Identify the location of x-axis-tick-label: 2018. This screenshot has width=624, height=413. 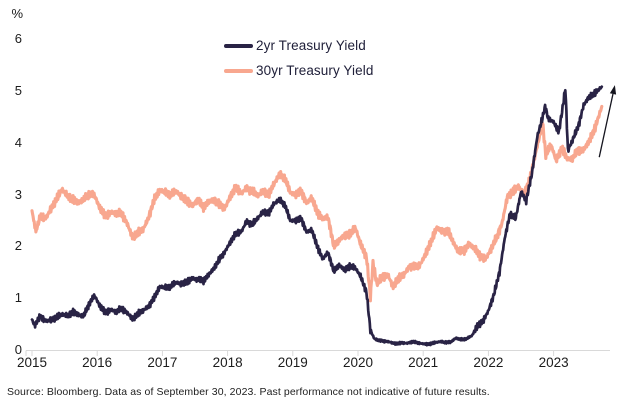
(227, 362).